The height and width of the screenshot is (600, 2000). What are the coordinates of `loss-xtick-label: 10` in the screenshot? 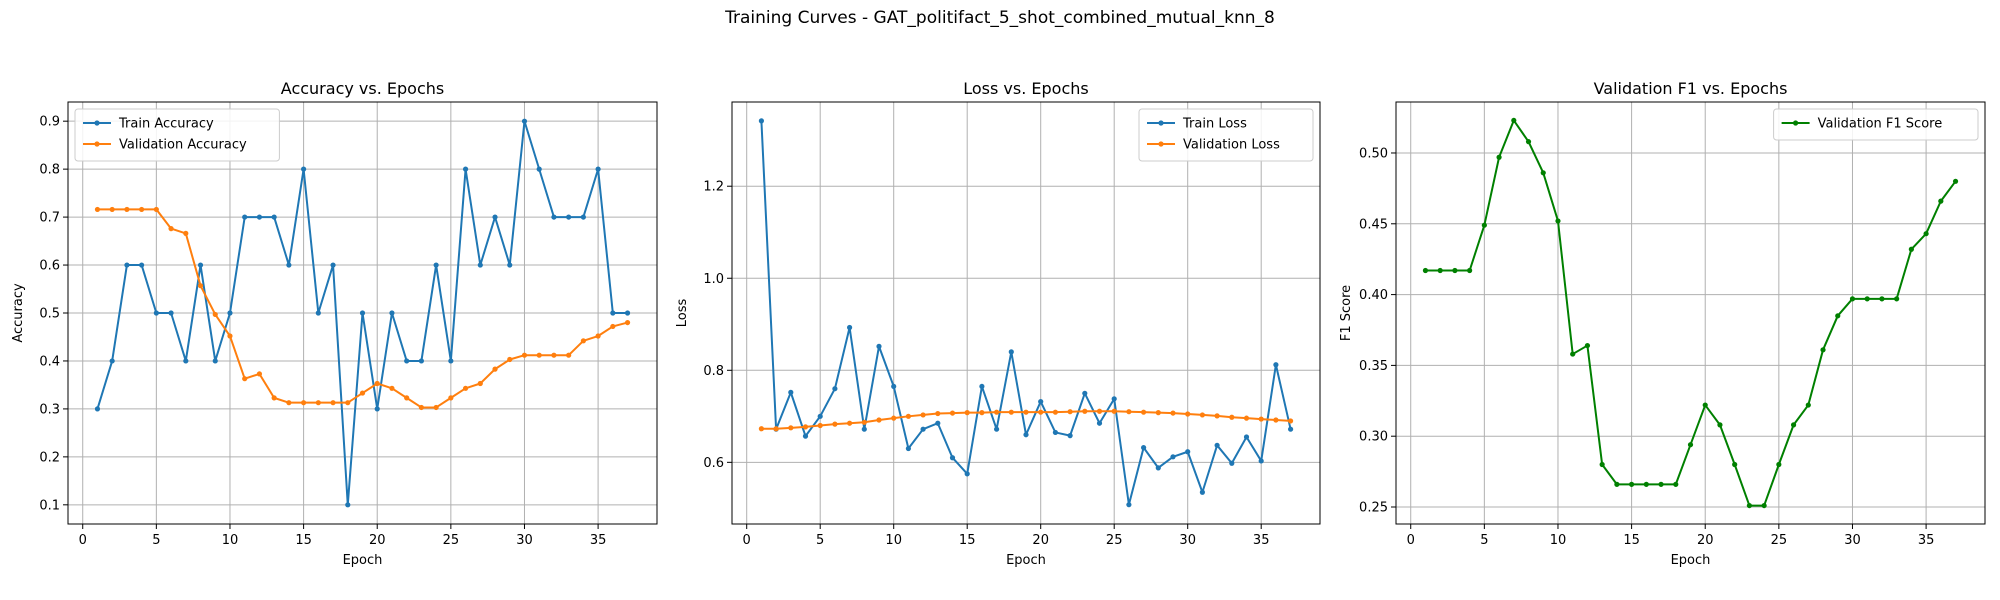 It's located at (893, 540).